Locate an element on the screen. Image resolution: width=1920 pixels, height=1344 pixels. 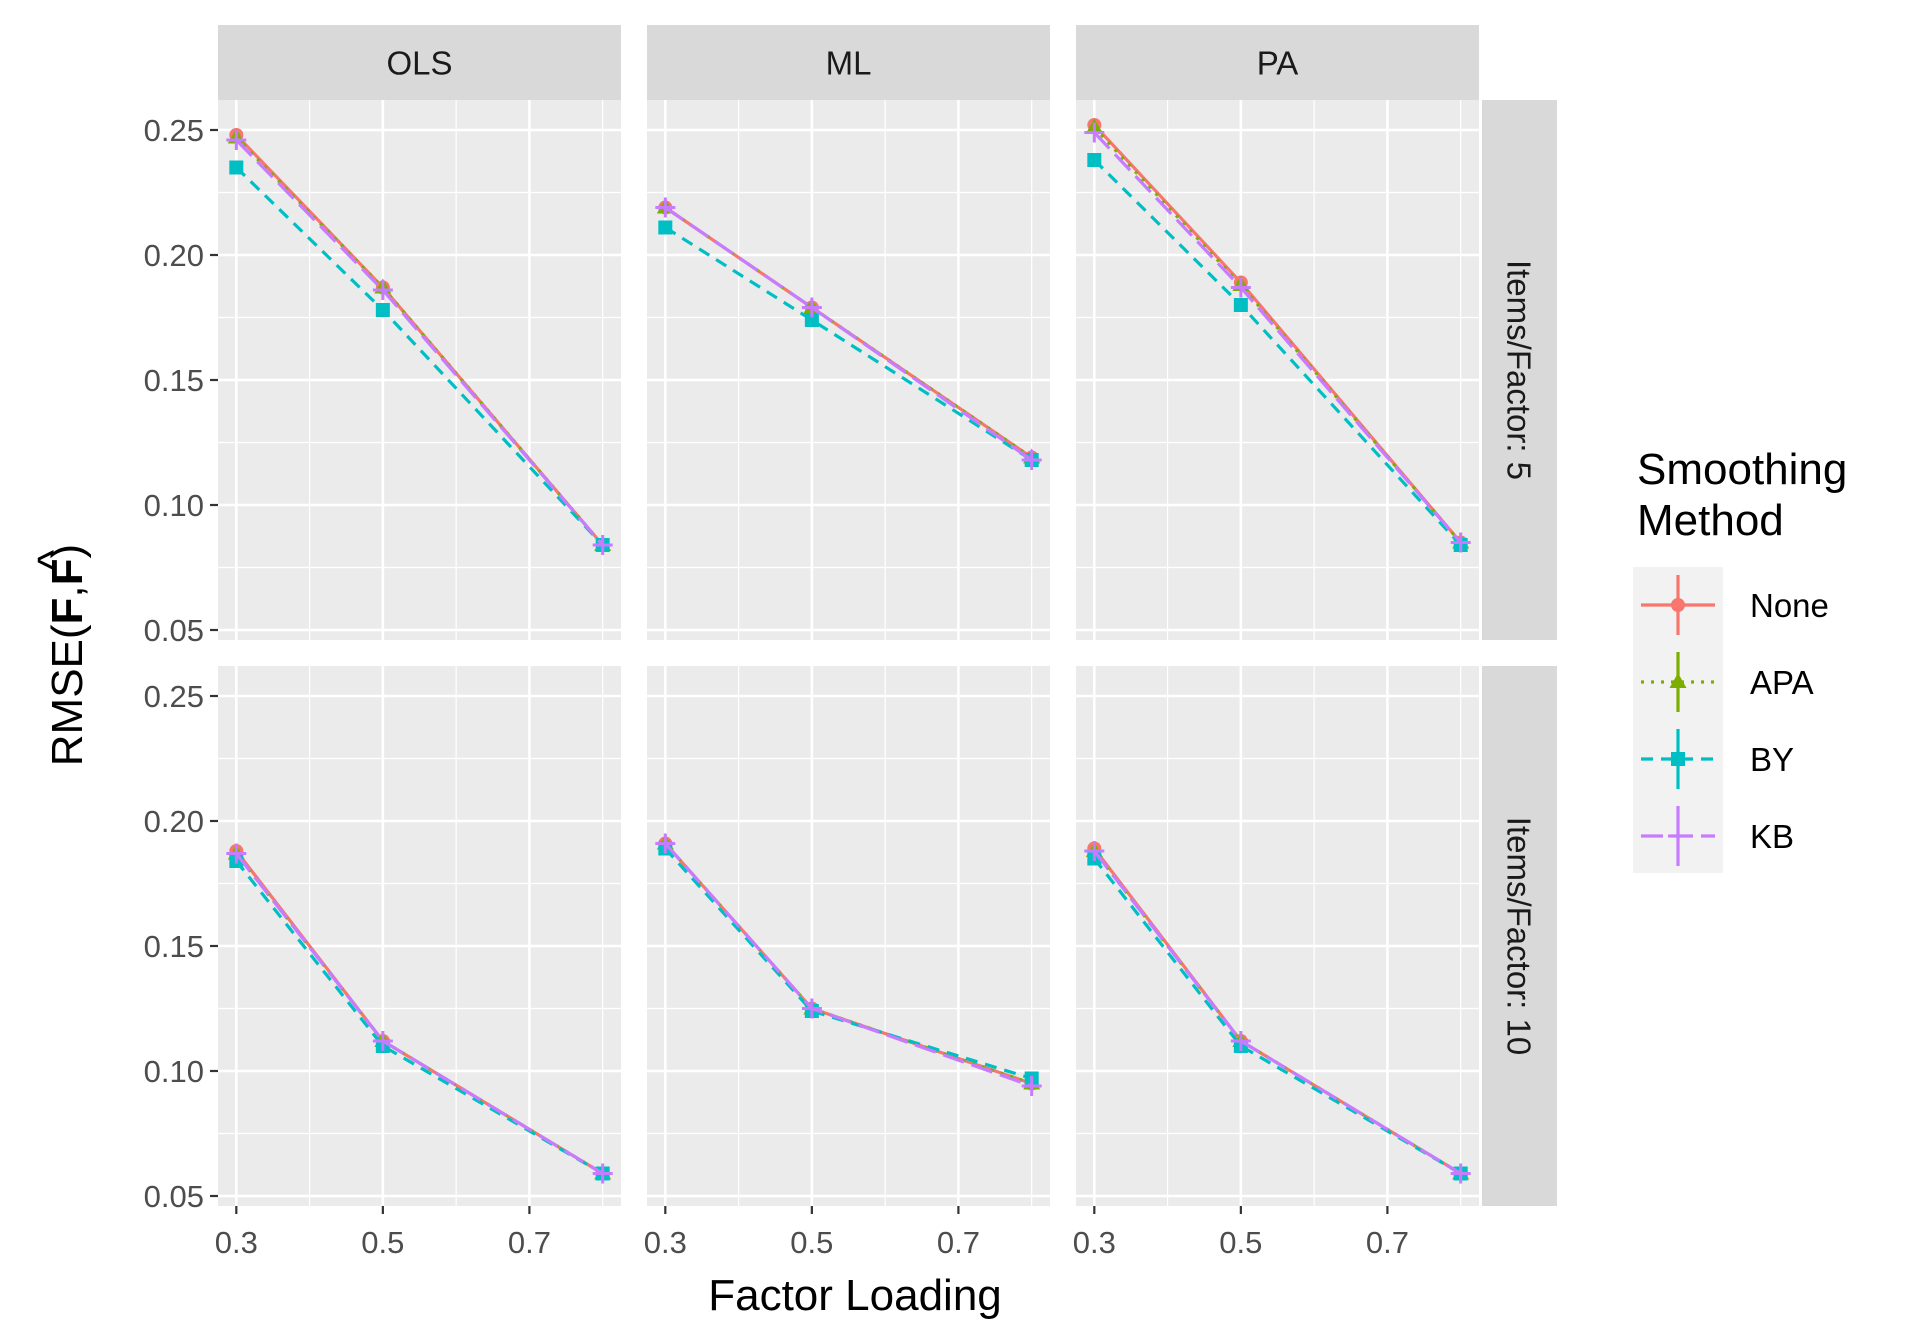
strip-label-ml: ML is located at coordinates (849, 63).